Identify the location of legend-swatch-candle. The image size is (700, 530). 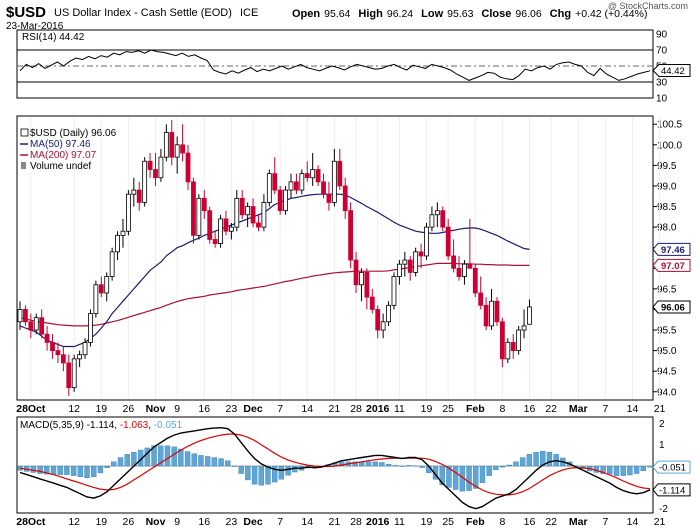
(24, 132).